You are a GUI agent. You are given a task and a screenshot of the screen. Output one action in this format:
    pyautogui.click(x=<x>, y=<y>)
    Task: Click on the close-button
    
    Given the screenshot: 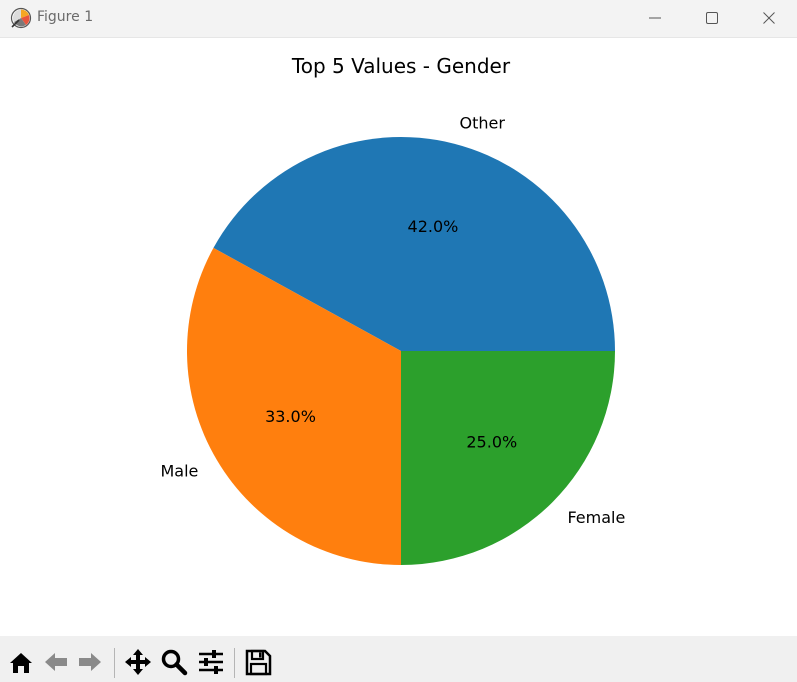 What is the action you would take?
    pyautogui.click(x=769, y=18)
    